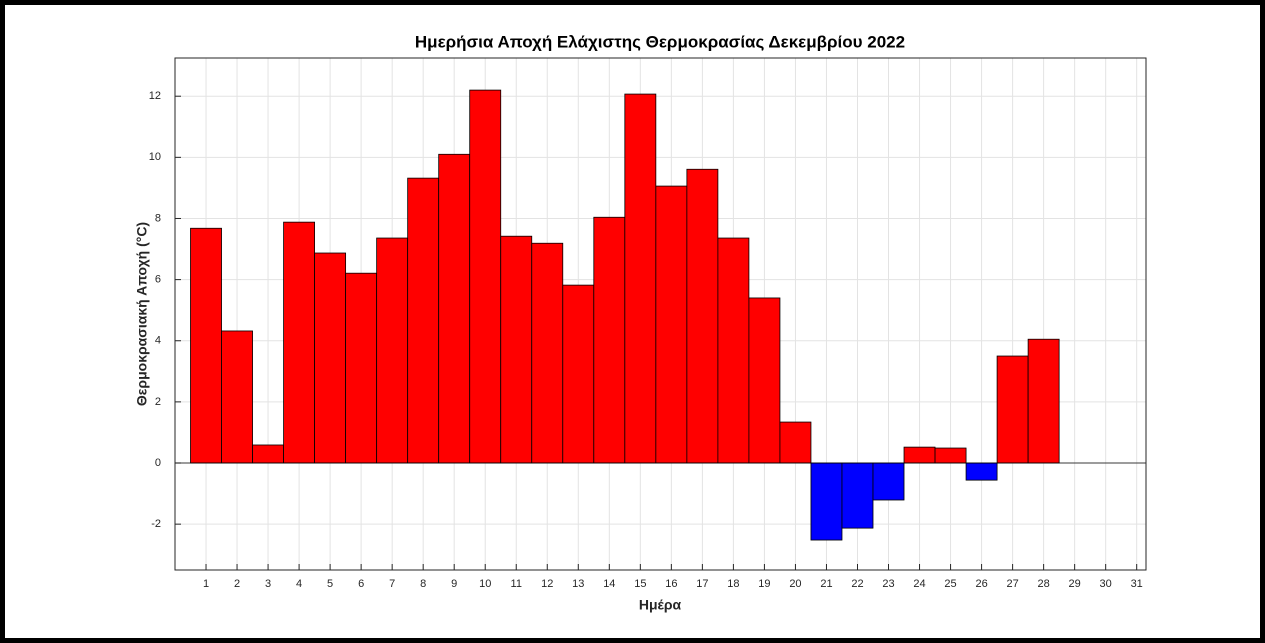 The image size is (1265, 643). I want to click on x-tick-label: 29, so click(1075, 584).